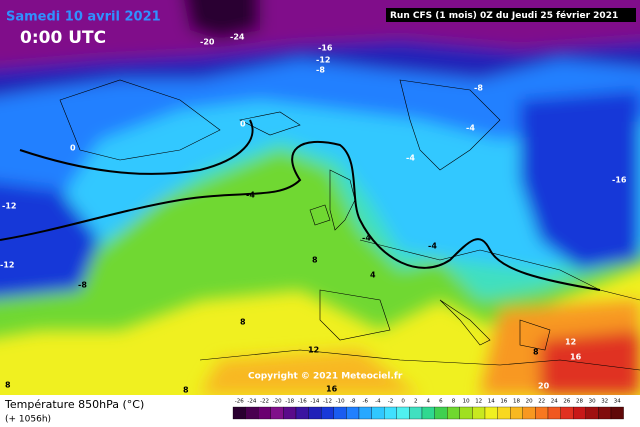 Image resolution: width=640 pixels, height=427 pixels. I want to click on scale-label: 28, so click(579, 402).